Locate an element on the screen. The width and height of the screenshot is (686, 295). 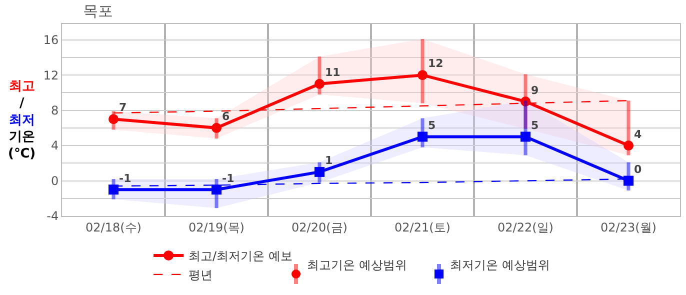
data-label: 11 is located at coordinates (332, 72).